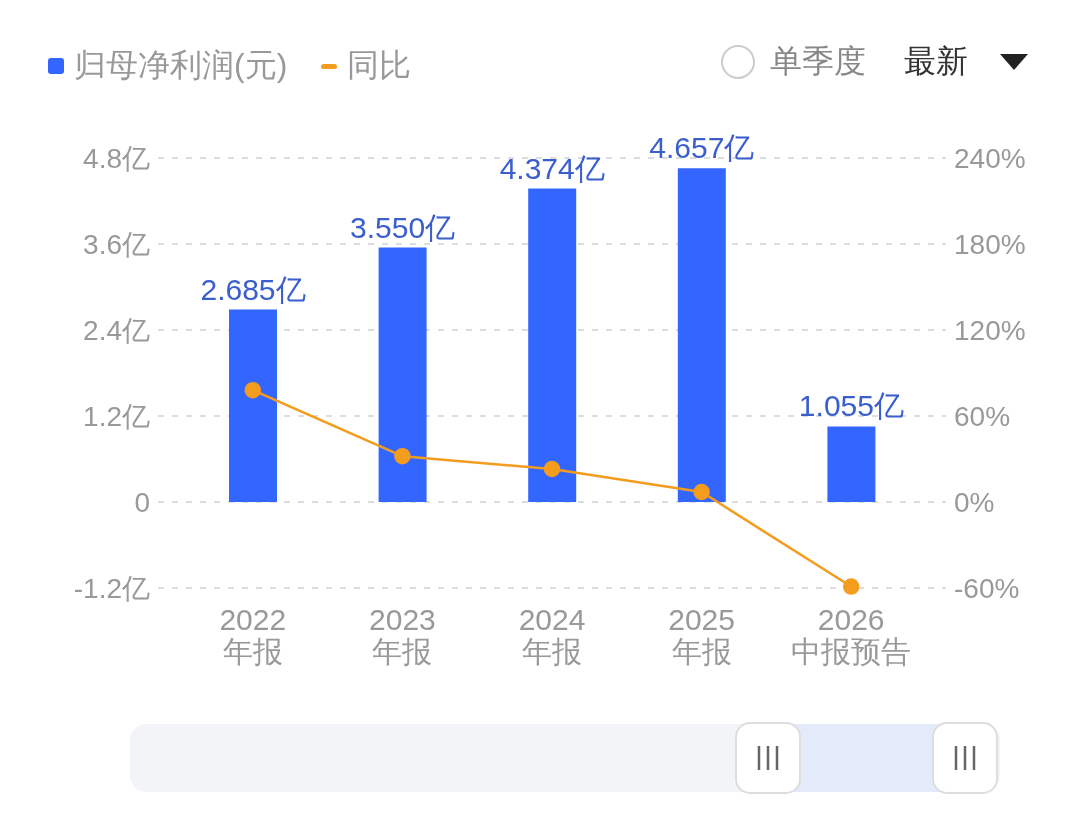 Image resolution: width=1074 pixels, height=830 pixels. I want to click on y-tick-label: 1.2亿, so click(116, 416).